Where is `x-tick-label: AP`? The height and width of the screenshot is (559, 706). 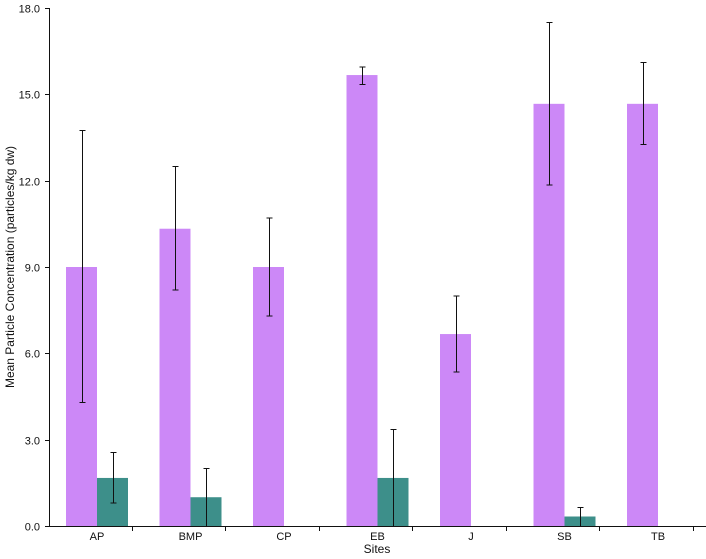
x-tick-label: AP is located at coordinates (97, 537).